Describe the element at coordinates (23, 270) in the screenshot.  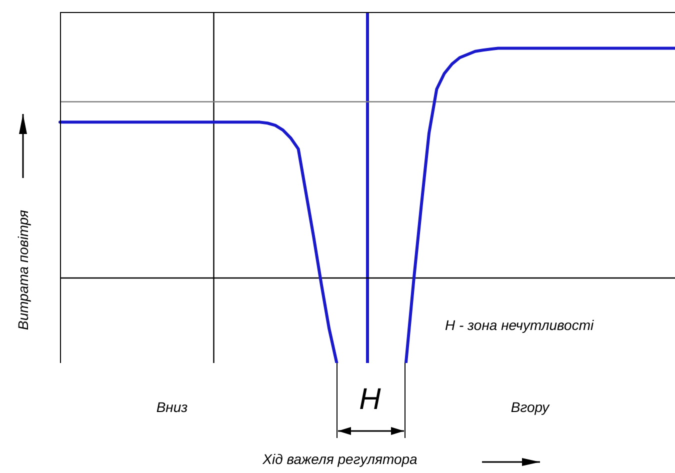
I see `y-axis-title: Витрата повітря` at that location.